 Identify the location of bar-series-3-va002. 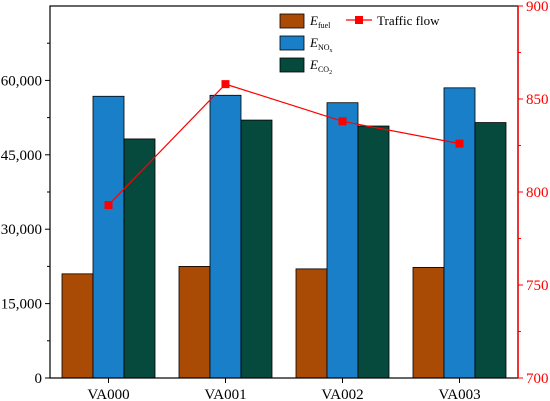
(373, 252).